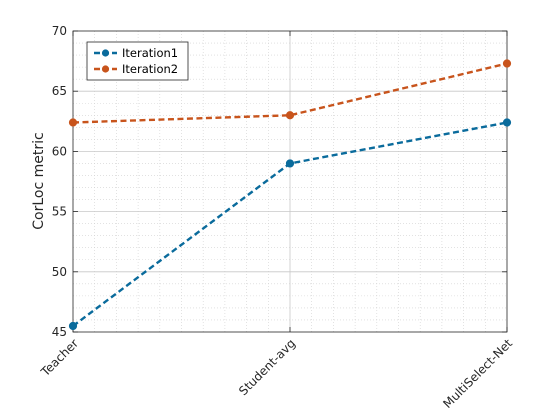 The width and height of the screenshot is (560, 420). What do you see at coordinates (59, 31) in the screenshot?
I see `y-tick-label: 70` at bounding box center [59, 31].